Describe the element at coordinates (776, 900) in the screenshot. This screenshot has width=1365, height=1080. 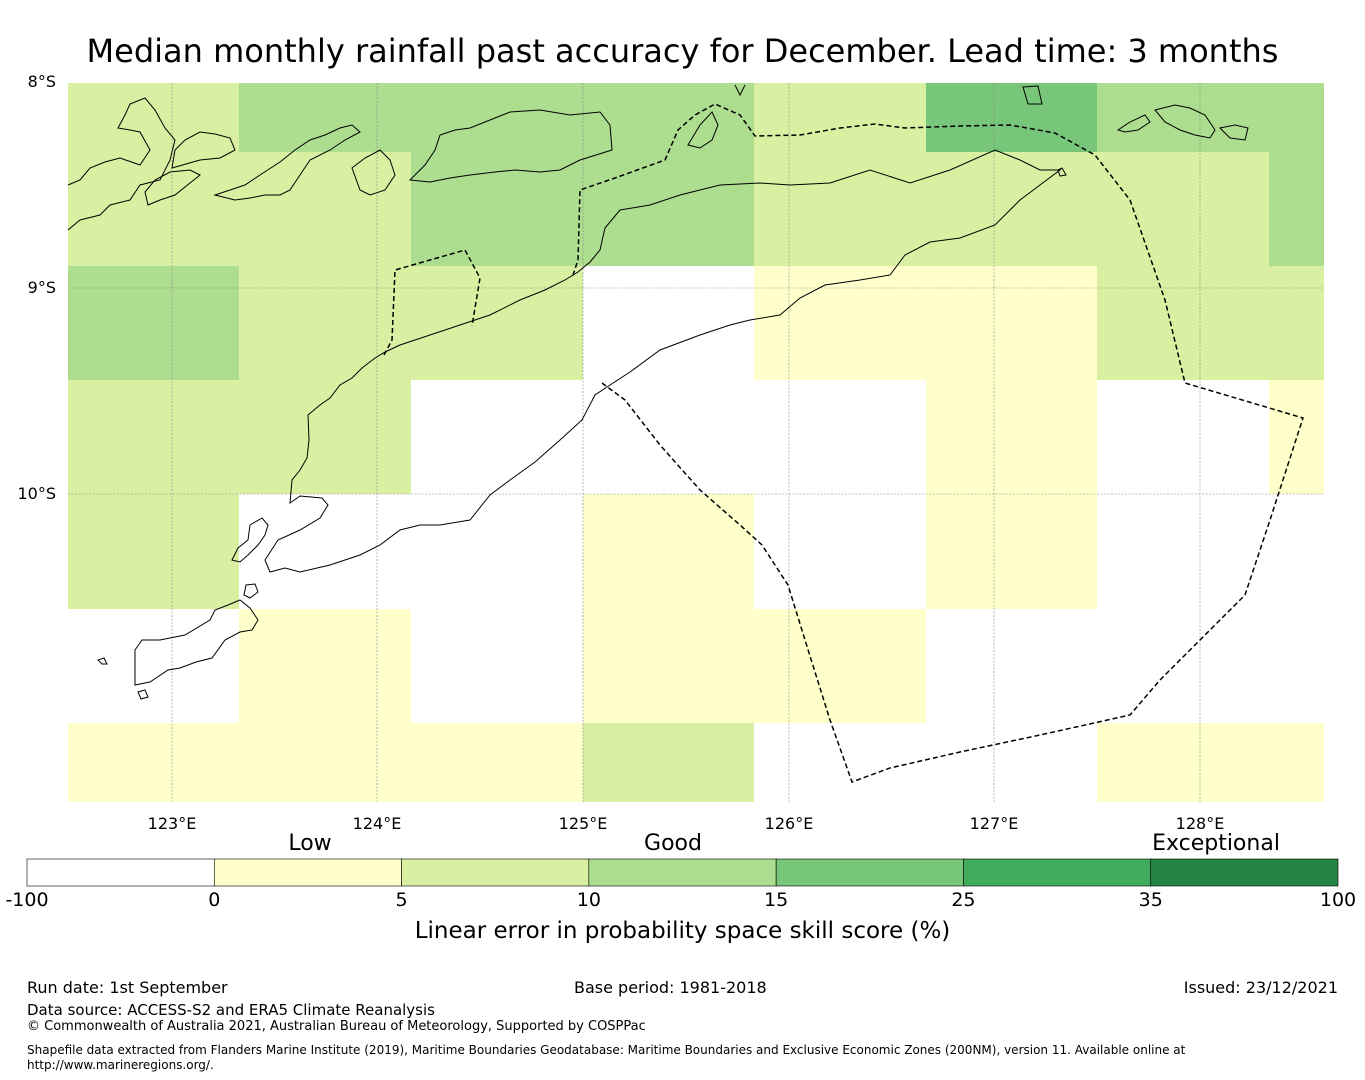
I see `colorbar-tick-label: 15` at that location.